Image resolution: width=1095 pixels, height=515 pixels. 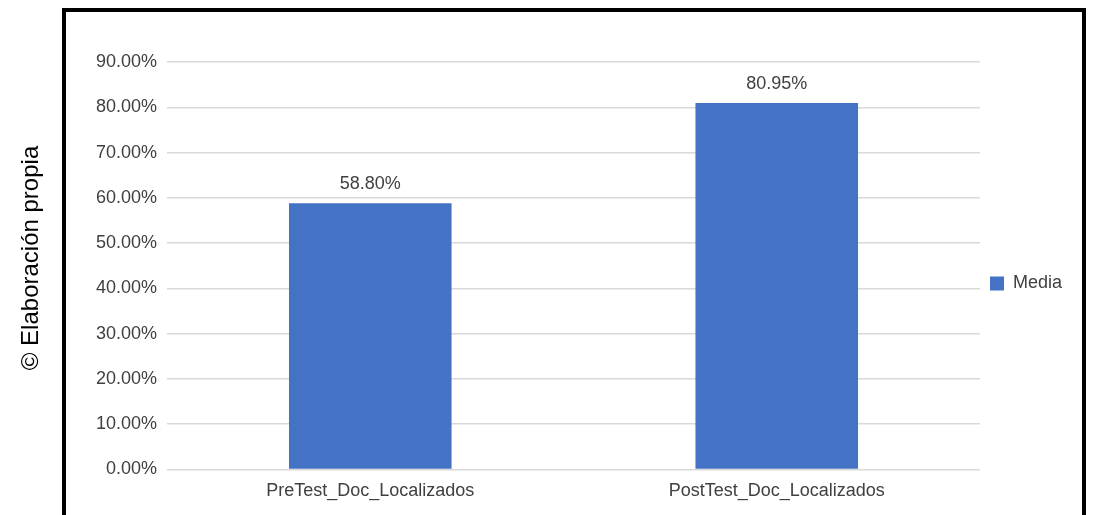 I want to click on x-tick-label: PostTest_Doc_Localizados, so click(x=776, y=491).